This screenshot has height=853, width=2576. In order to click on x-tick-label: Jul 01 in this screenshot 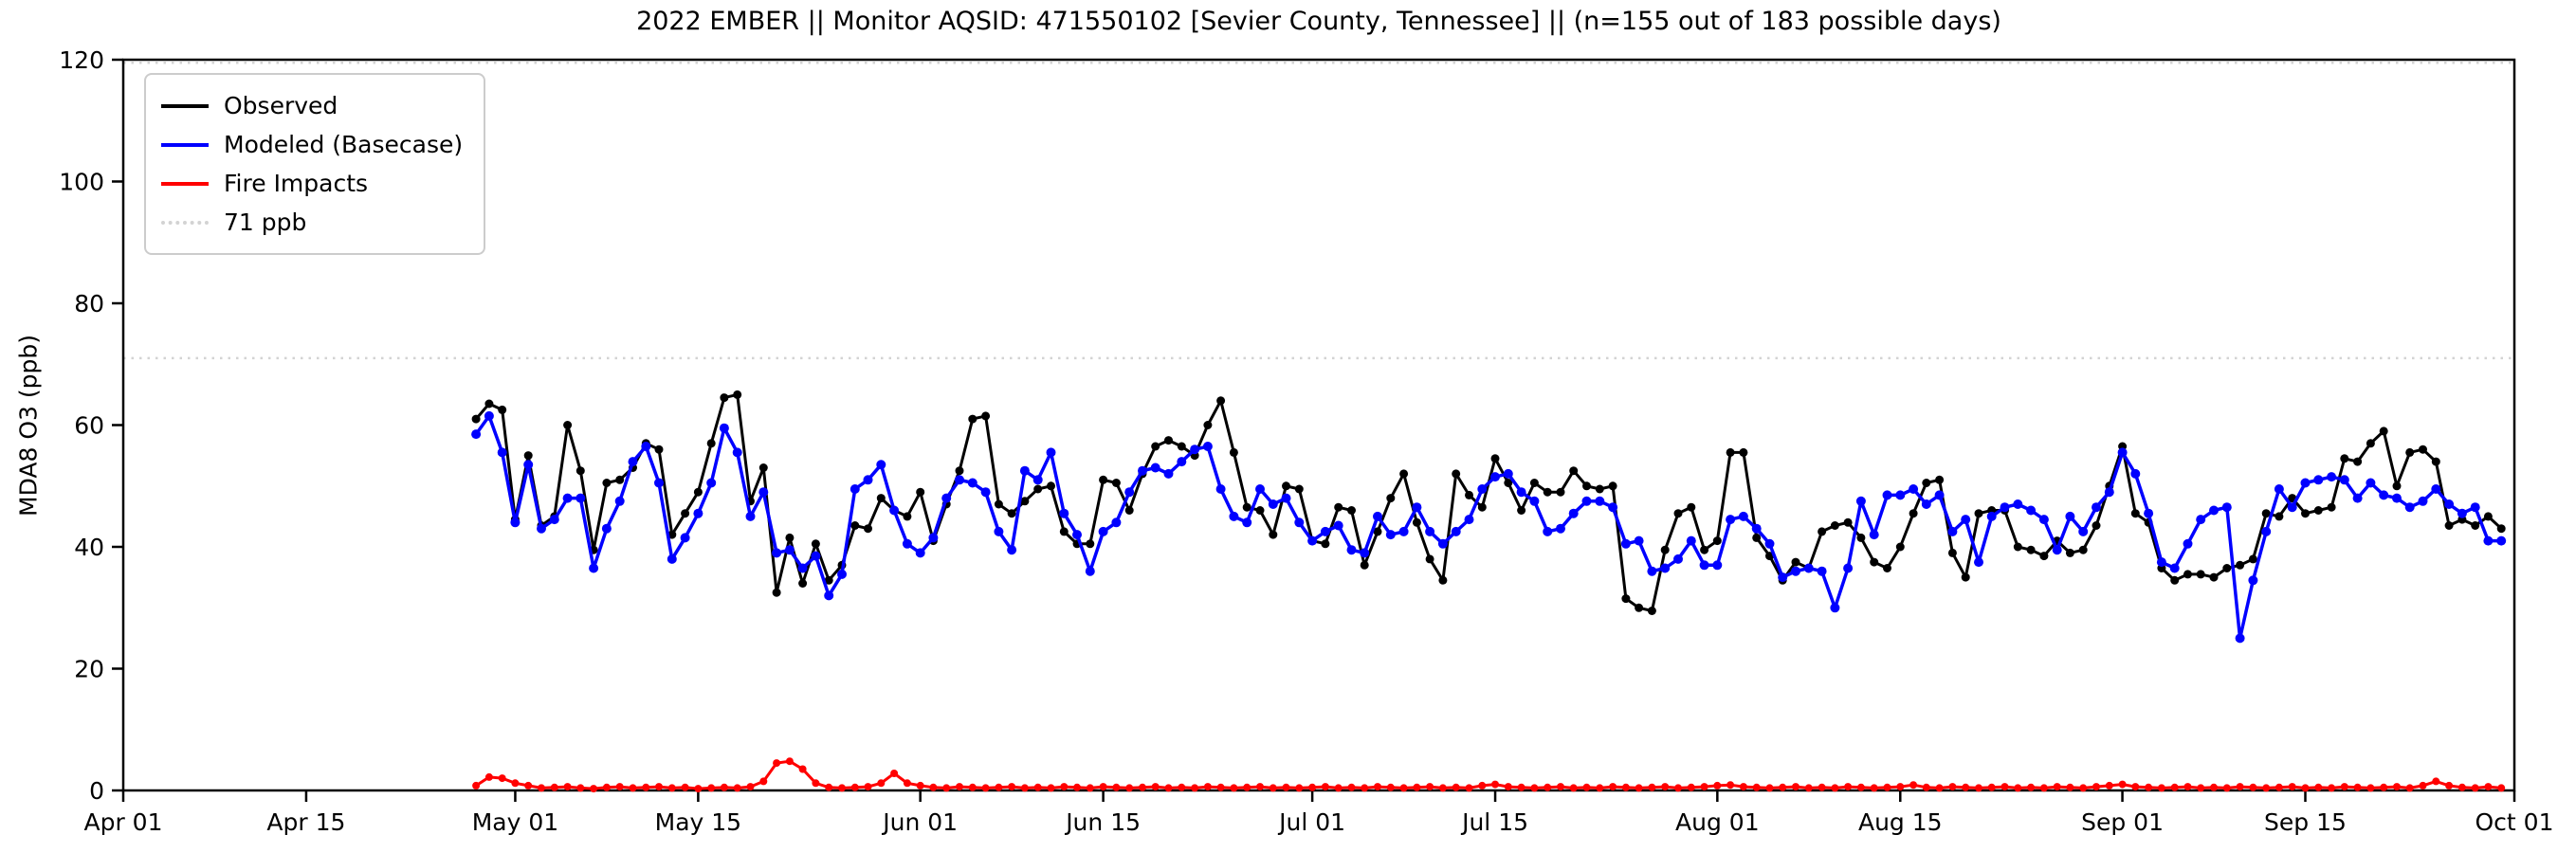, I will do `click(1311, 822)`.